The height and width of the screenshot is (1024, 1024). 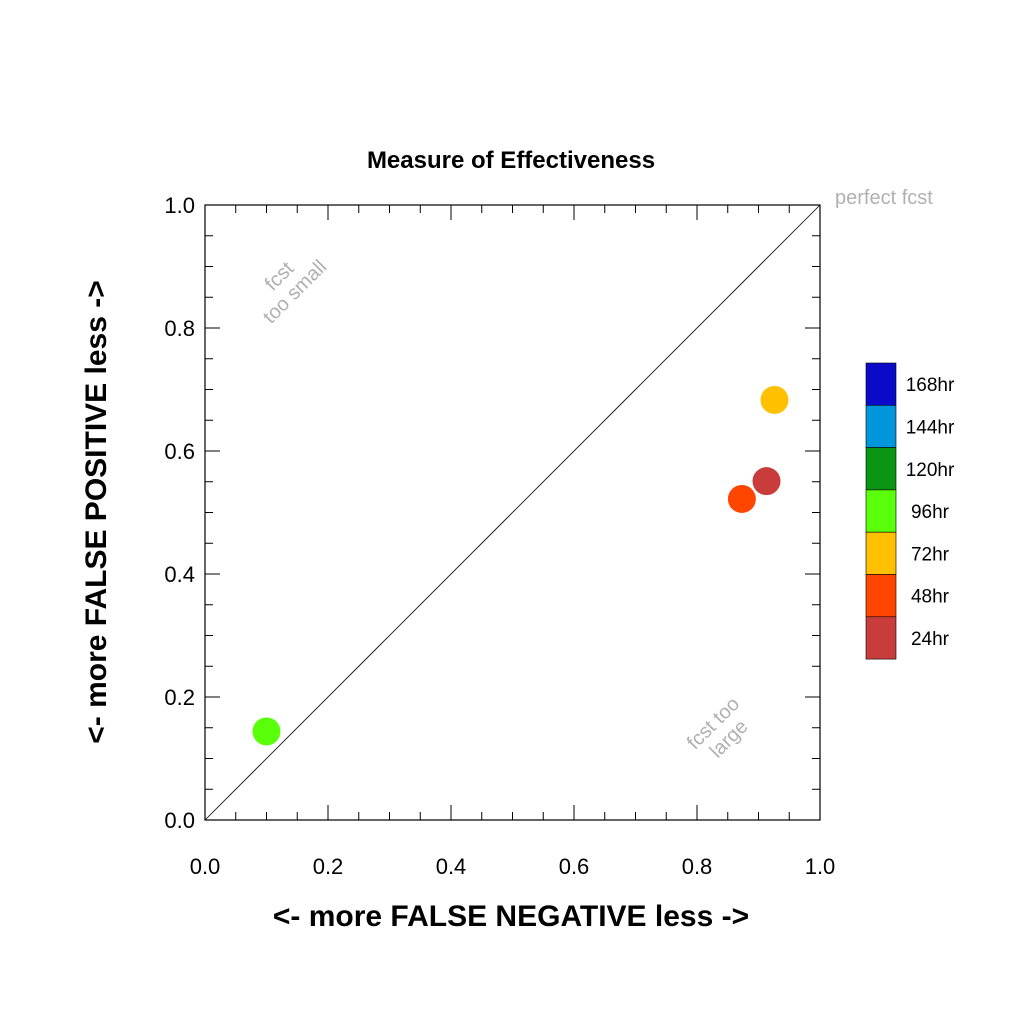 What do you see at coordinates (697, 866) in the screenshot?
I see `x-tick-label: 0.8` at bounding box center [697, 866].